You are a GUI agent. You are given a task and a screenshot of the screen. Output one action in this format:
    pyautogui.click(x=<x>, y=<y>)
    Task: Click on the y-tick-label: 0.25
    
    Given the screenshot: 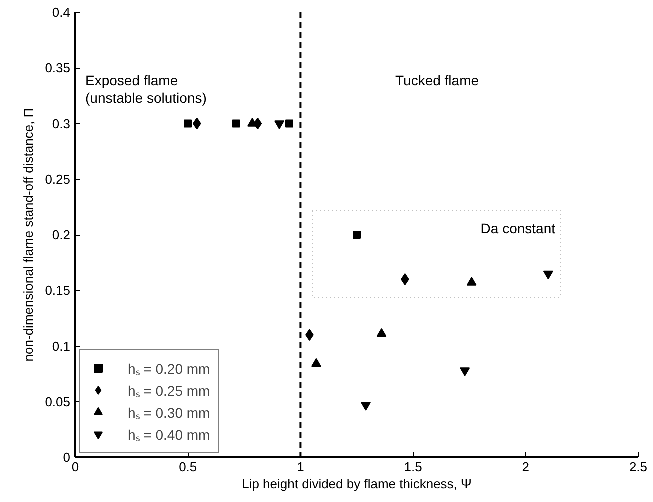 What is the action you would take?
    pyautogui.click(x=58, y=179)
    